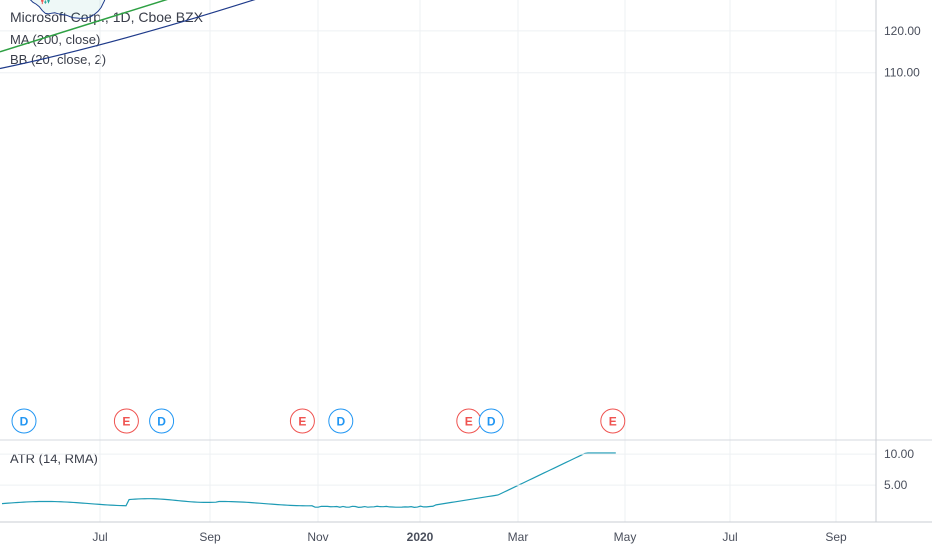 This screenshot has height=550, width=932. What do you see at coordinates (317, 537) in the screenshot?
I see `x-tick-label: Nov` at bounding box center [317, 537].